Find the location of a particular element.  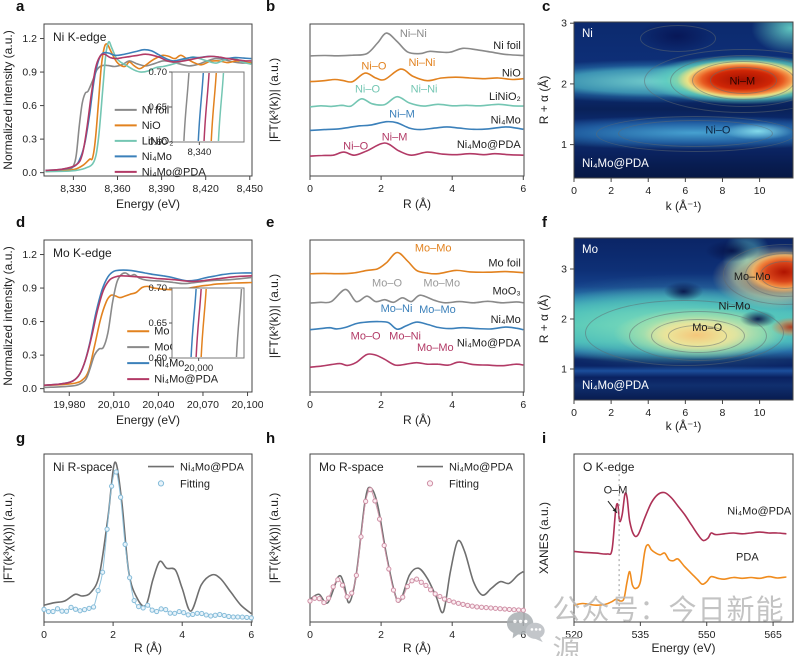

plot-text: 0.6 is located at coordinates (29, 322).